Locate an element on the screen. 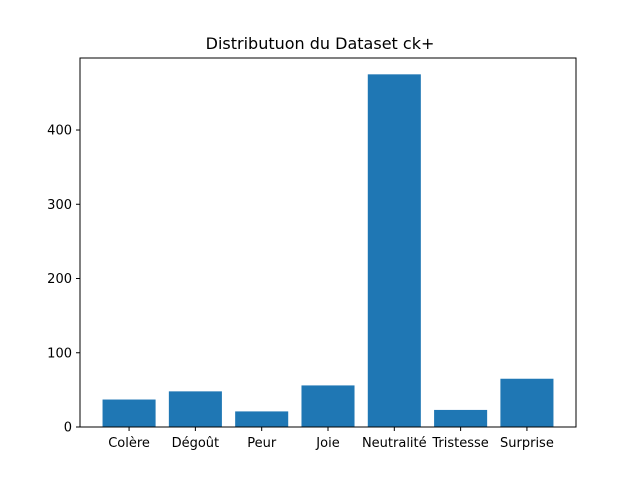  x-tick-label: Neutralité is located at coordinates (394, 443).